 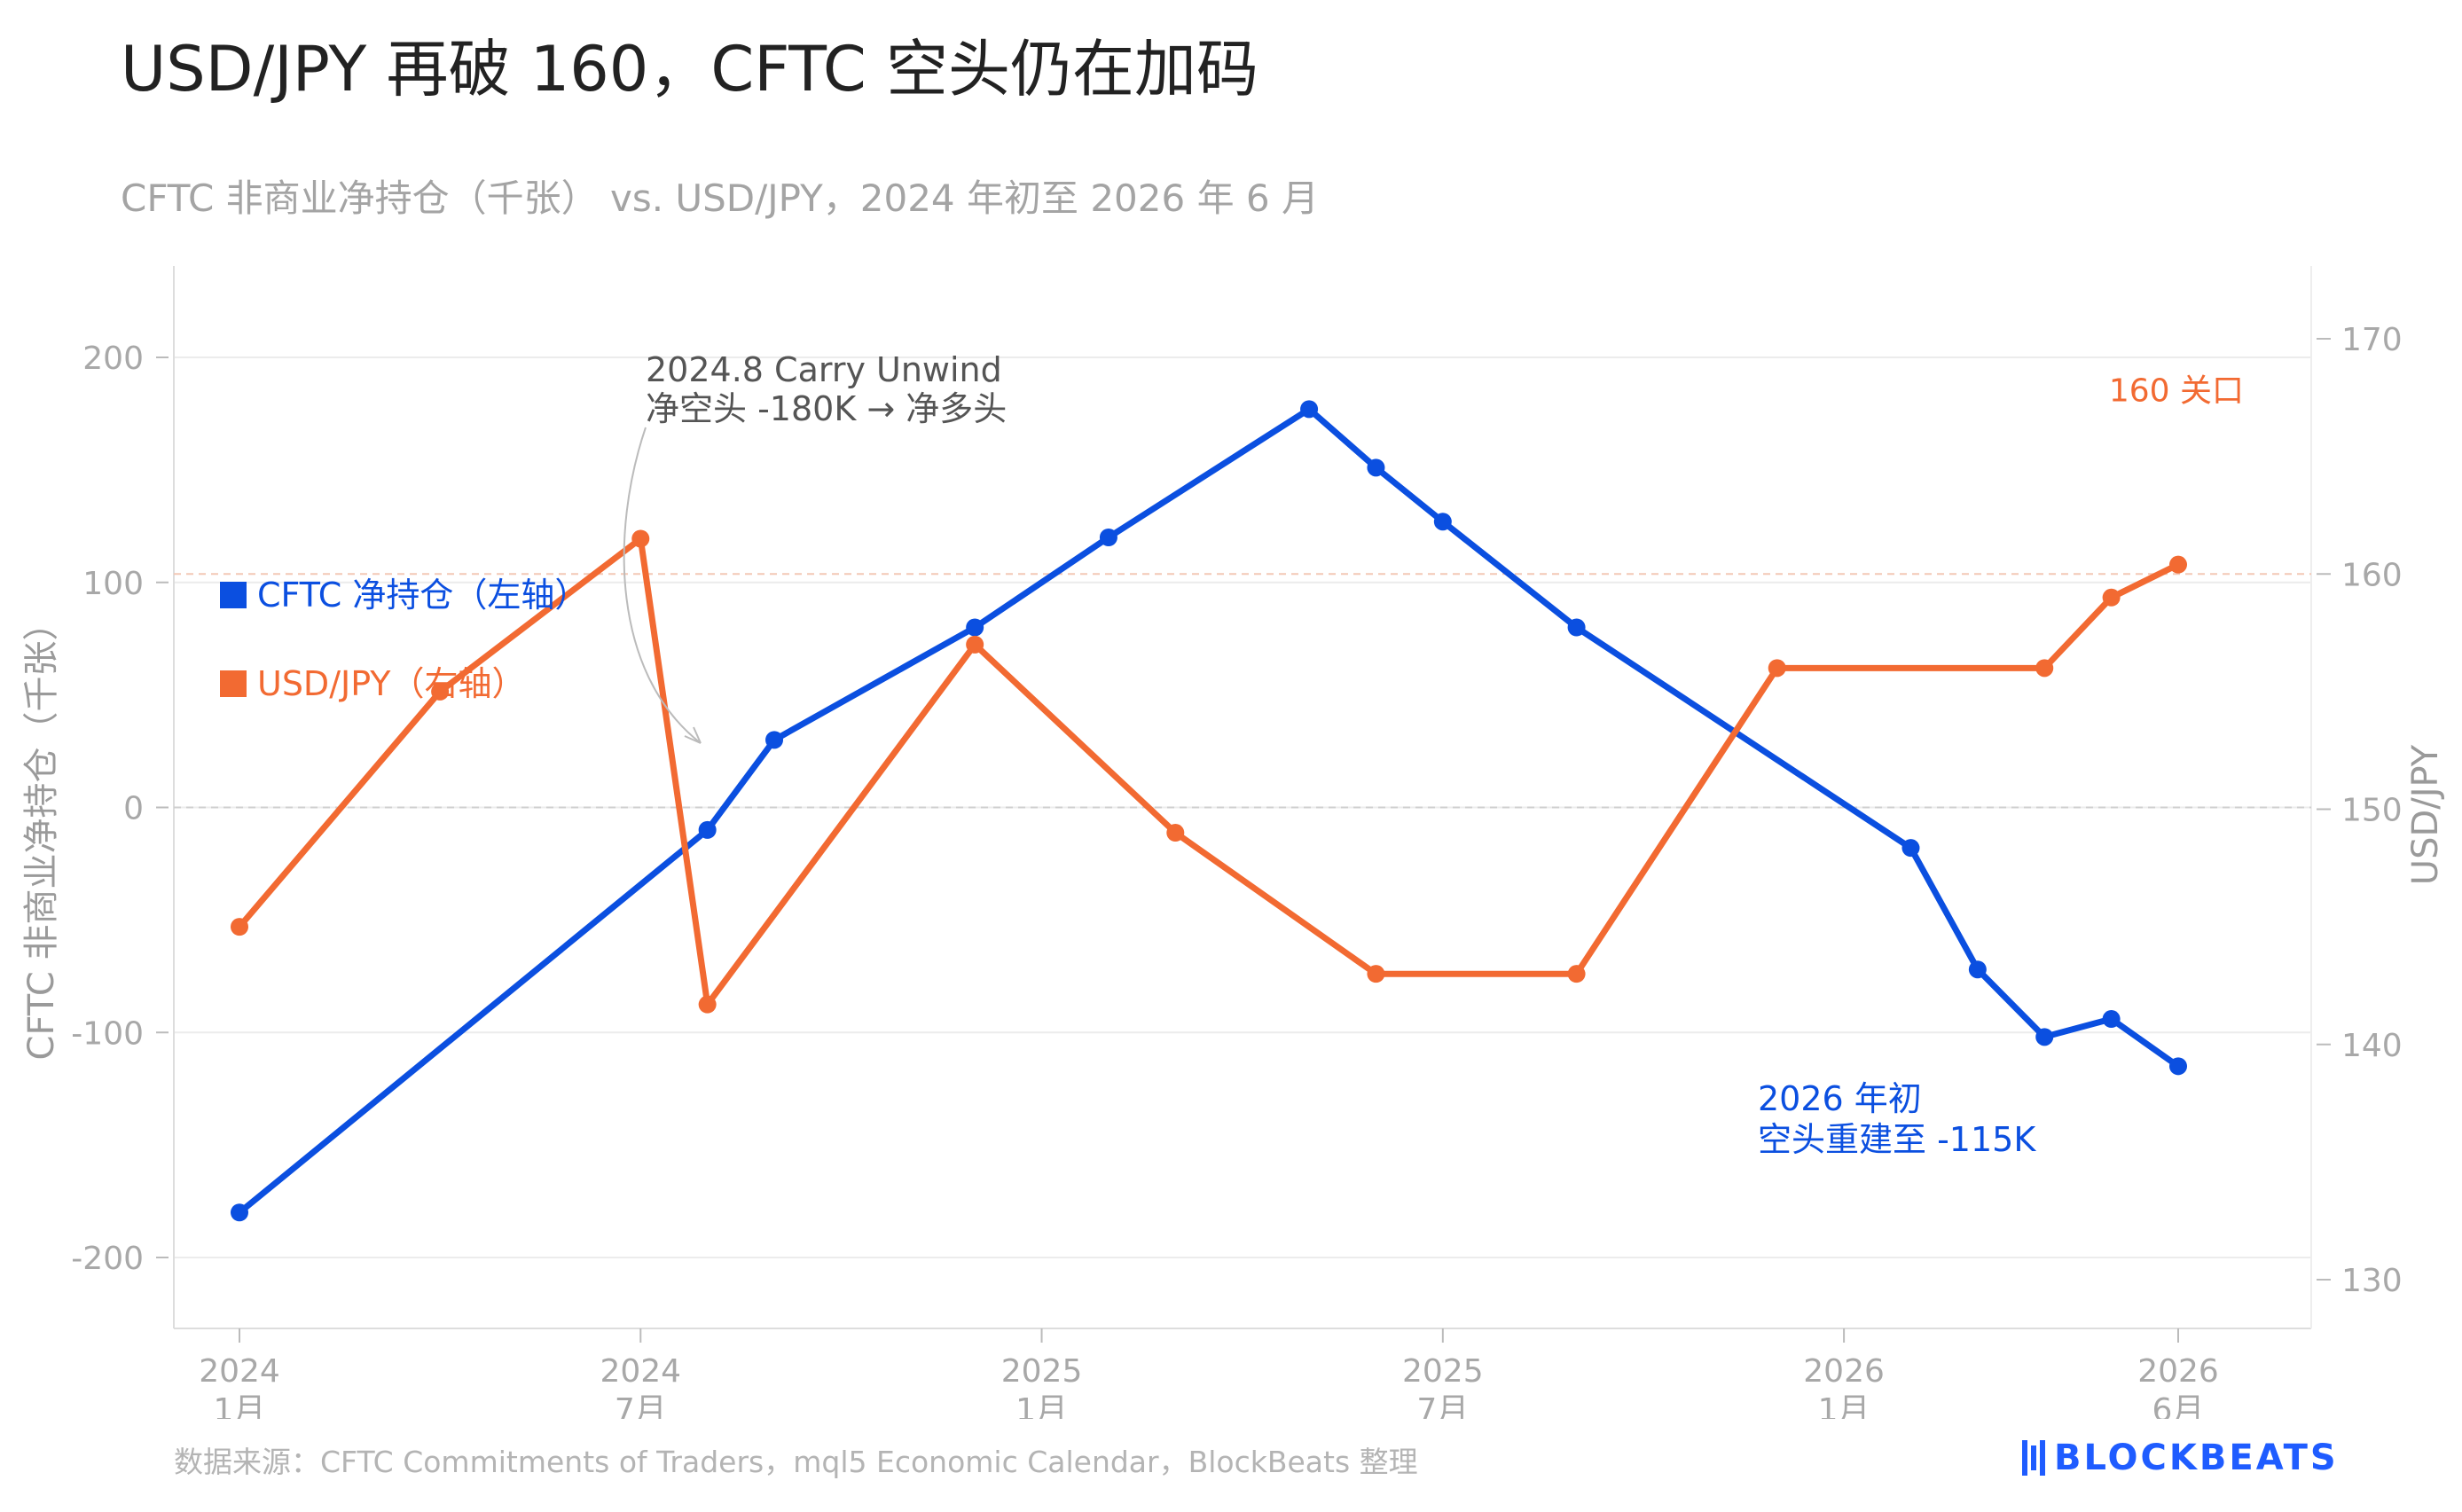 What do you see at coordinates (2196, 1458) in the screenshot?
I see `blockbeats-logo-text: BLOCKBEATS` at bounding box center [2196, 1458].